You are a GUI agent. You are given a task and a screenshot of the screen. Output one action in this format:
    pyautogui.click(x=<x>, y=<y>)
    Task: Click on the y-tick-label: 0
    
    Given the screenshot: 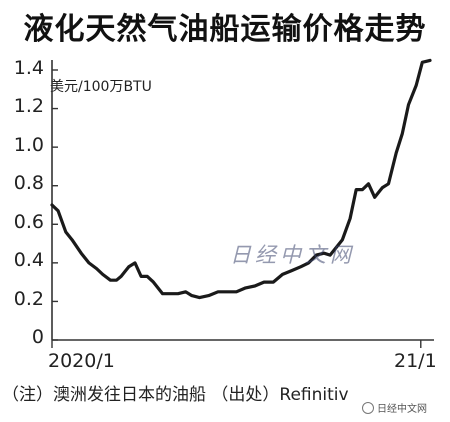 What is the action you would take?
    pyautogui.click(x=37, y=337)
    